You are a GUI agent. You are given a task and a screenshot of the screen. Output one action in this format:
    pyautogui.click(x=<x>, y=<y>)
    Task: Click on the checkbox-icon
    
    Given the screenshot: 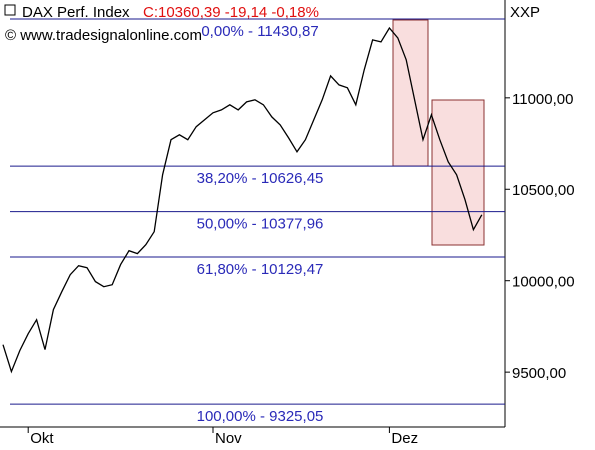 What is the action you would take?
    pyautogui.click(x=10, y=10)
    